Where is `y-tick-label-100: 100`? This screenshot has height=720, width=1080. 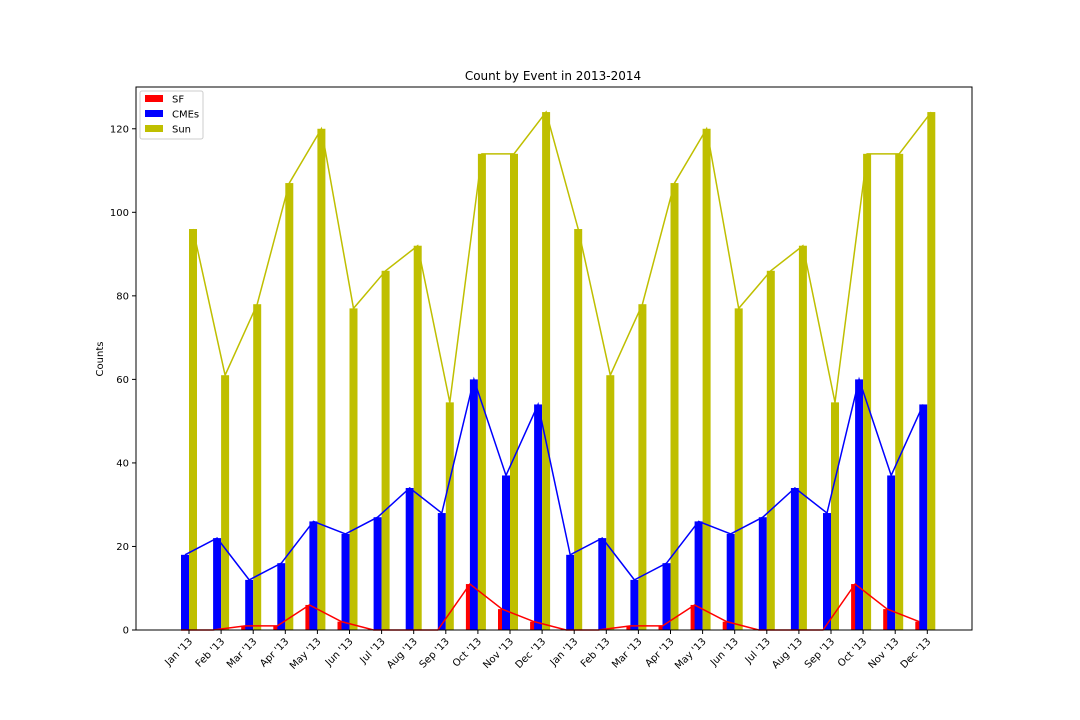 y-tick-label-100: 100 is located at coordinates (119, 213).